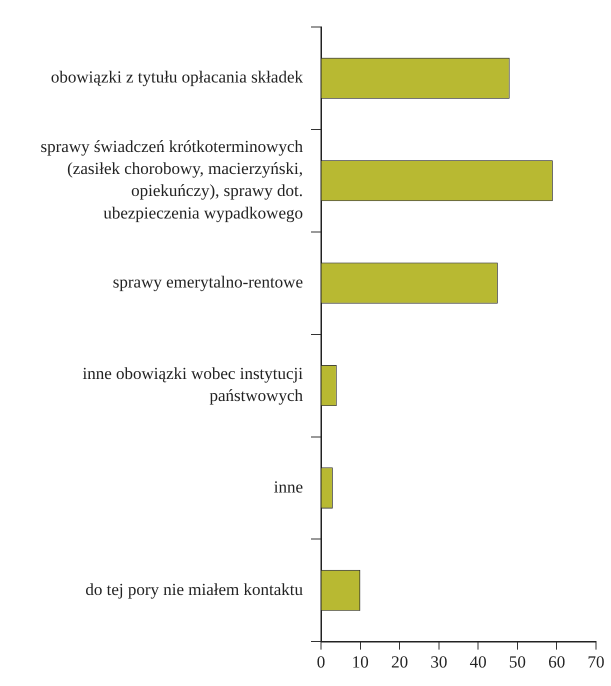 The height and width of the screenshot is (686, 611). What do you see at coordinates (177, 77) in the screenshot?
I see `y-tick-label: obowiązki z tytułu opłacania składek` at bounding box center [177, 77].